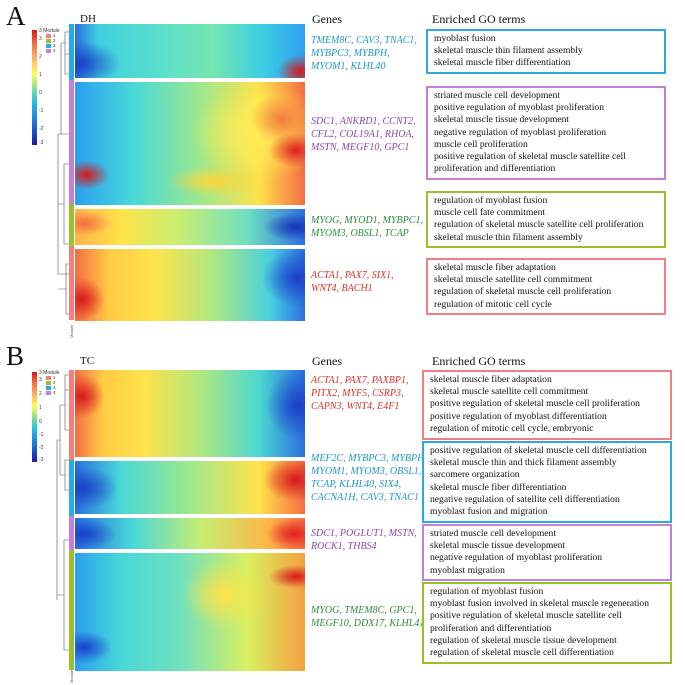  Describe the element at coordinates (479, 19) in the screenshot. I see `panel-a-go-header: Enriched GO terms` at that location.